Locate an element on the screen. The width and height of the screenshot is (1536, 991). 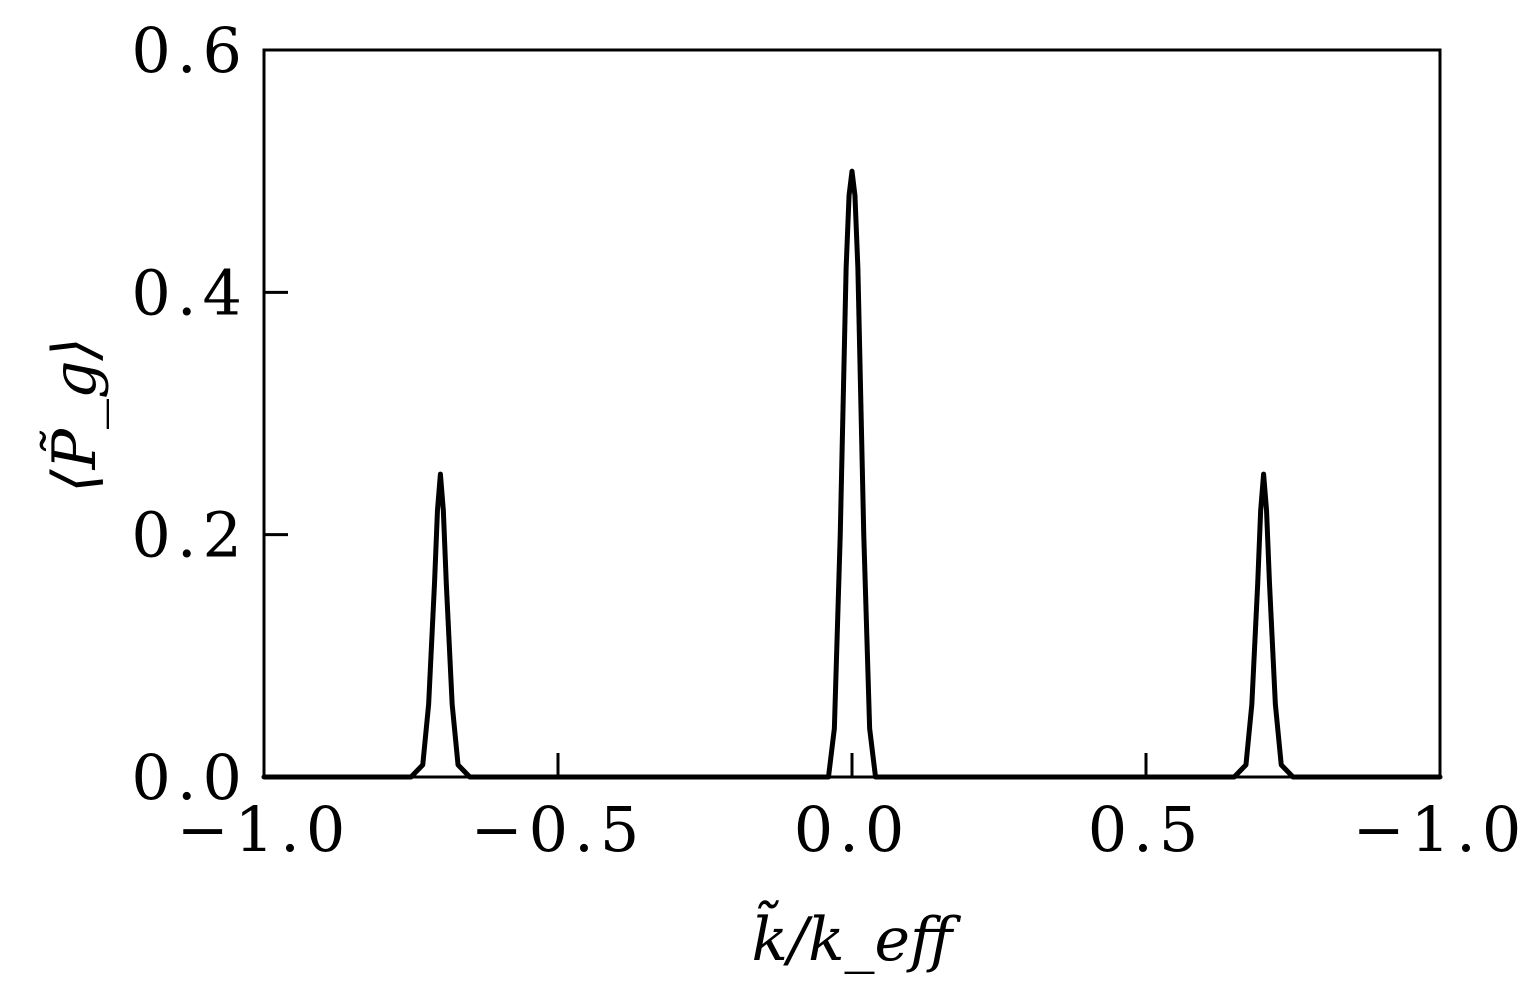
y-axis-label-text: ⟨P̃_g⟩ is located at coordinates (74, 415).